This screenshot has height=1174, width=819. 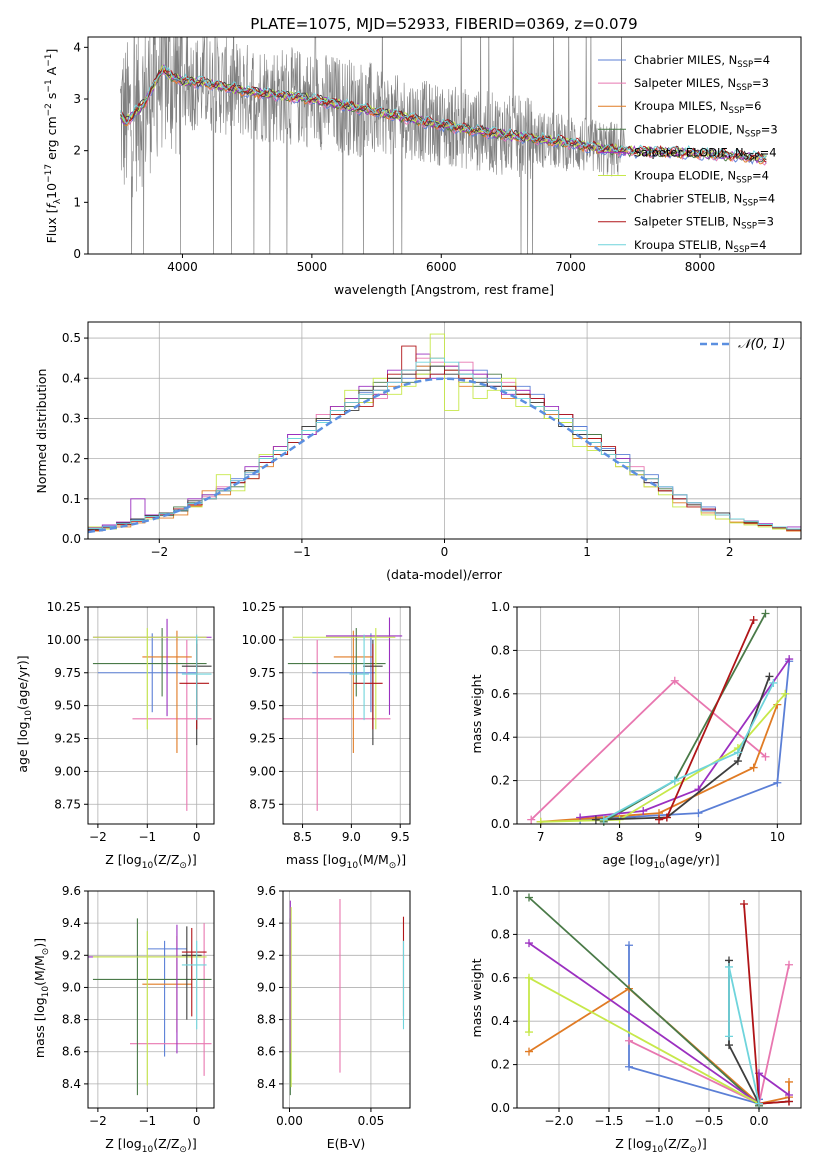 I want to click on weight-vs-age-x-tick-label: 10, so click(x=777, y=837).